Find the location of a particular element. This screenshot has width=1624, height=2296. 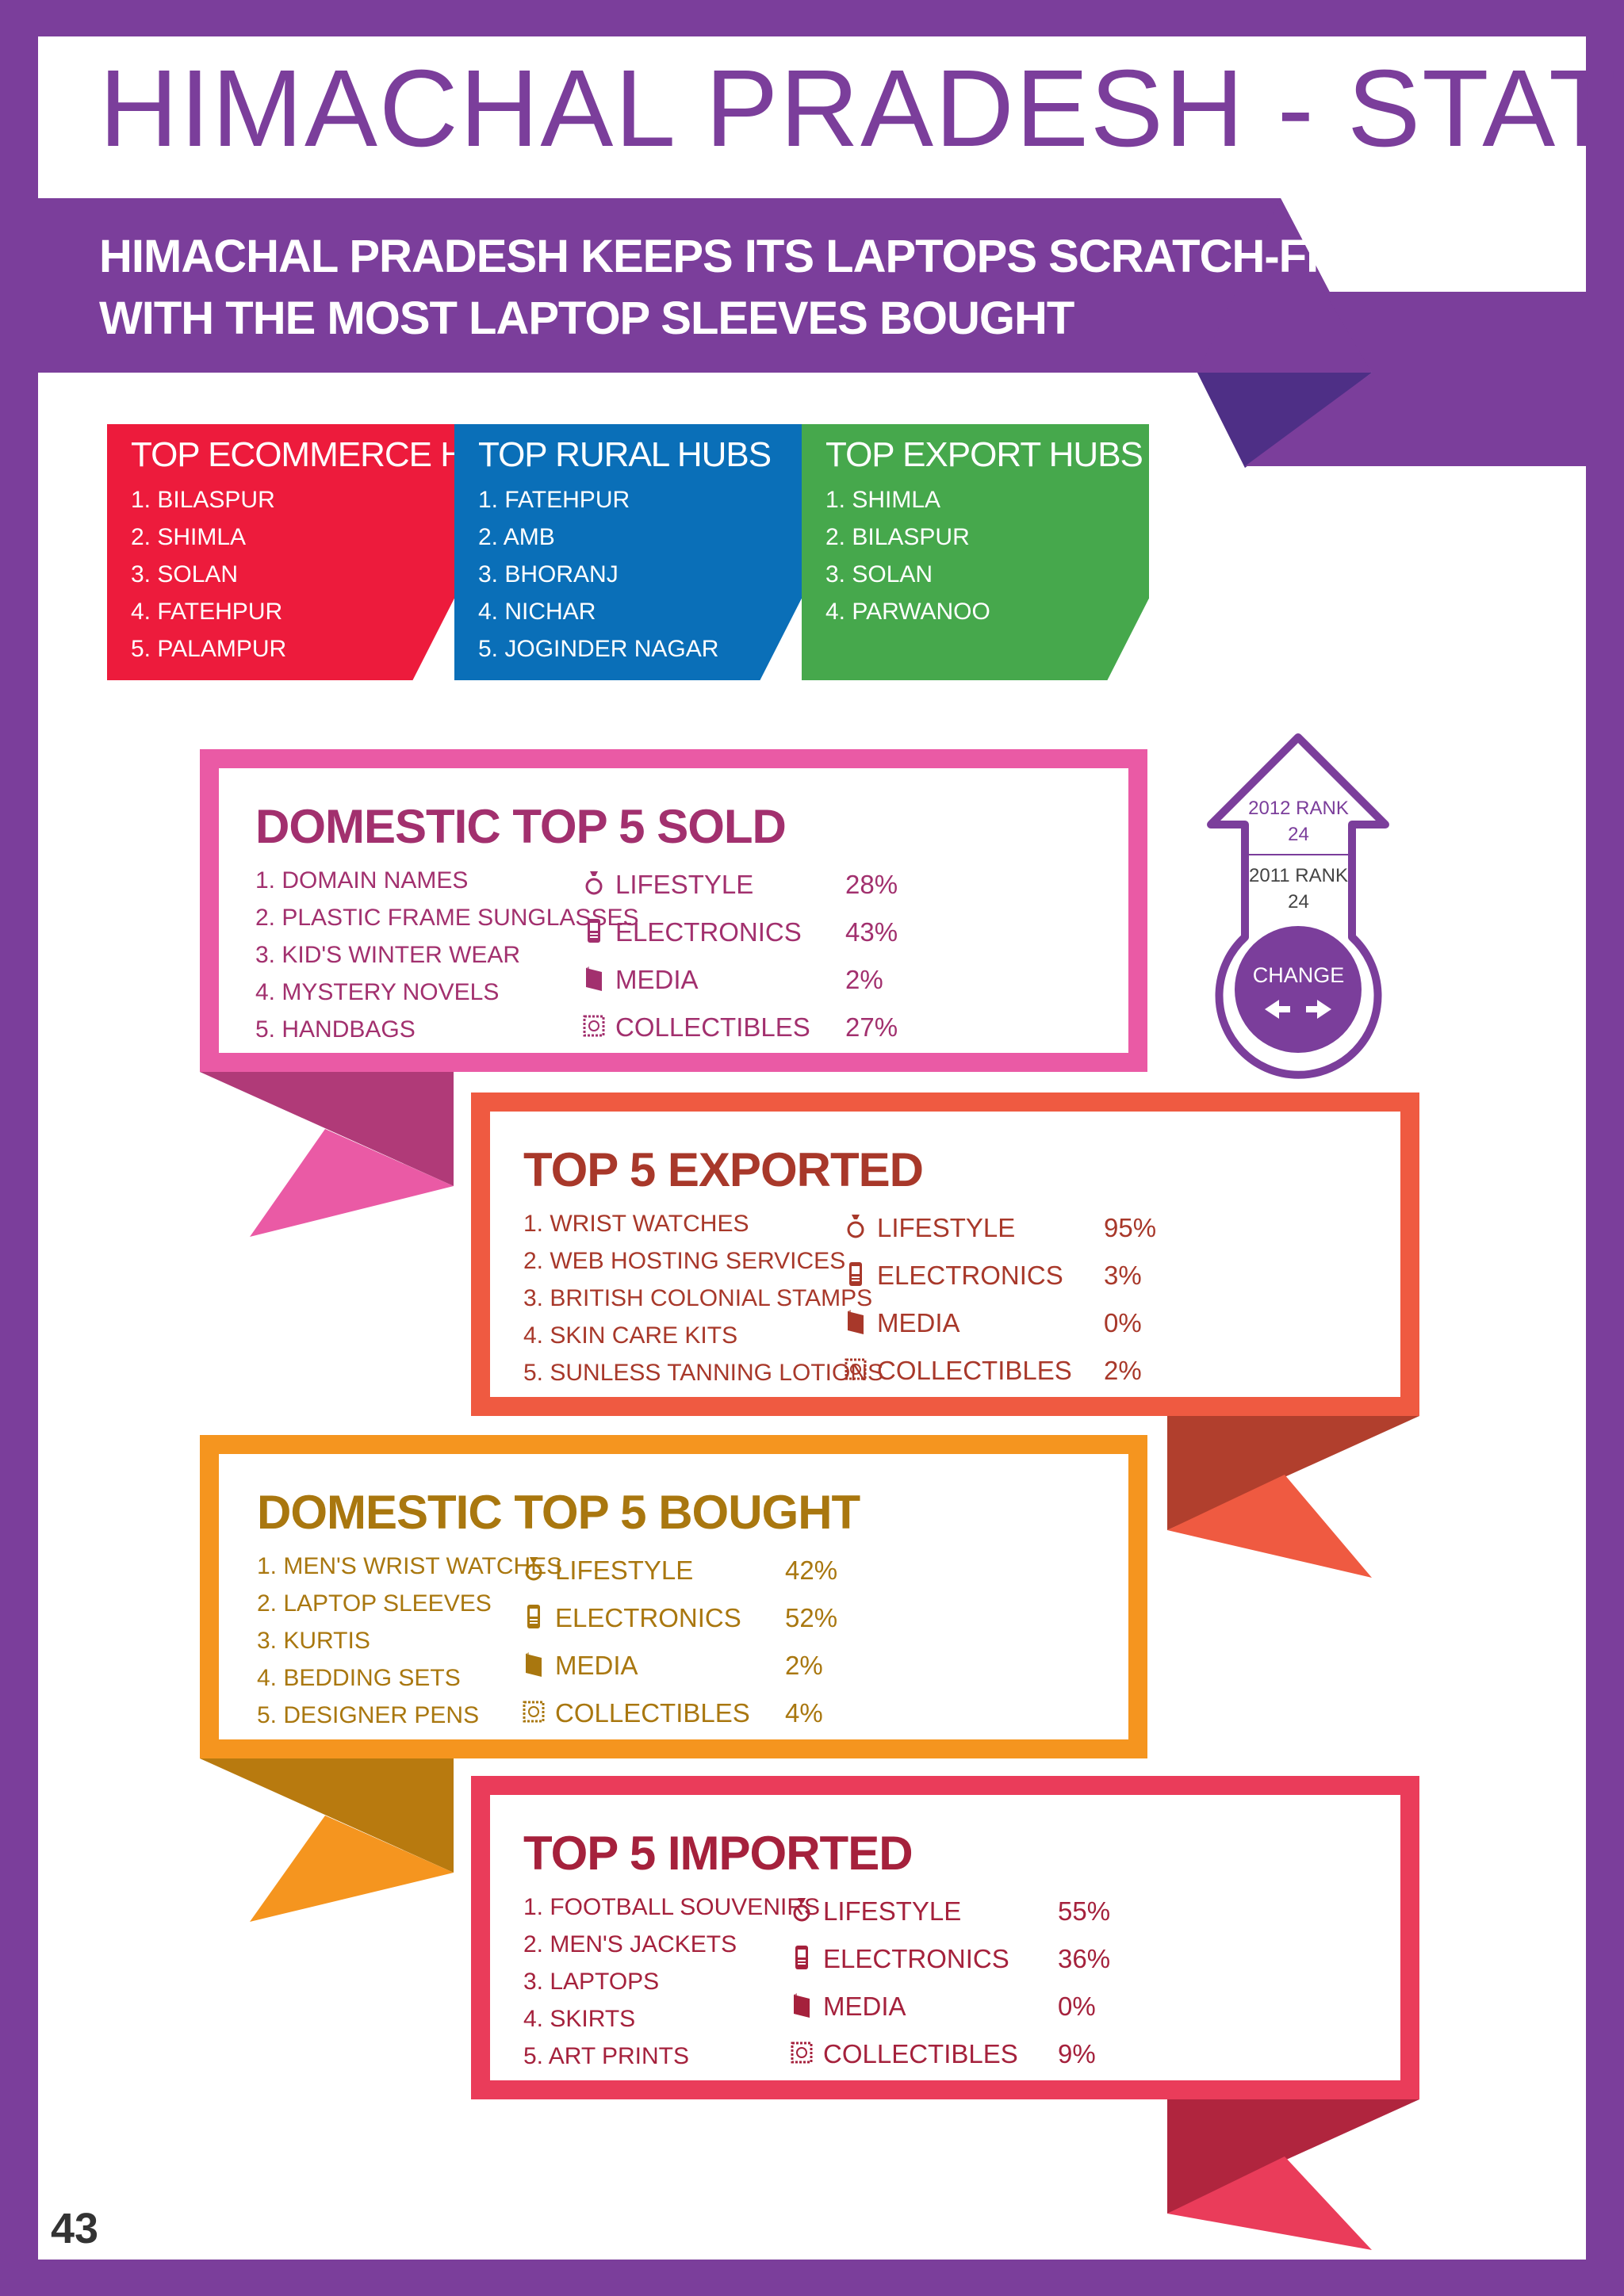

rank-2012-label: 2012 RANK is located at coordinates (1298, 809).